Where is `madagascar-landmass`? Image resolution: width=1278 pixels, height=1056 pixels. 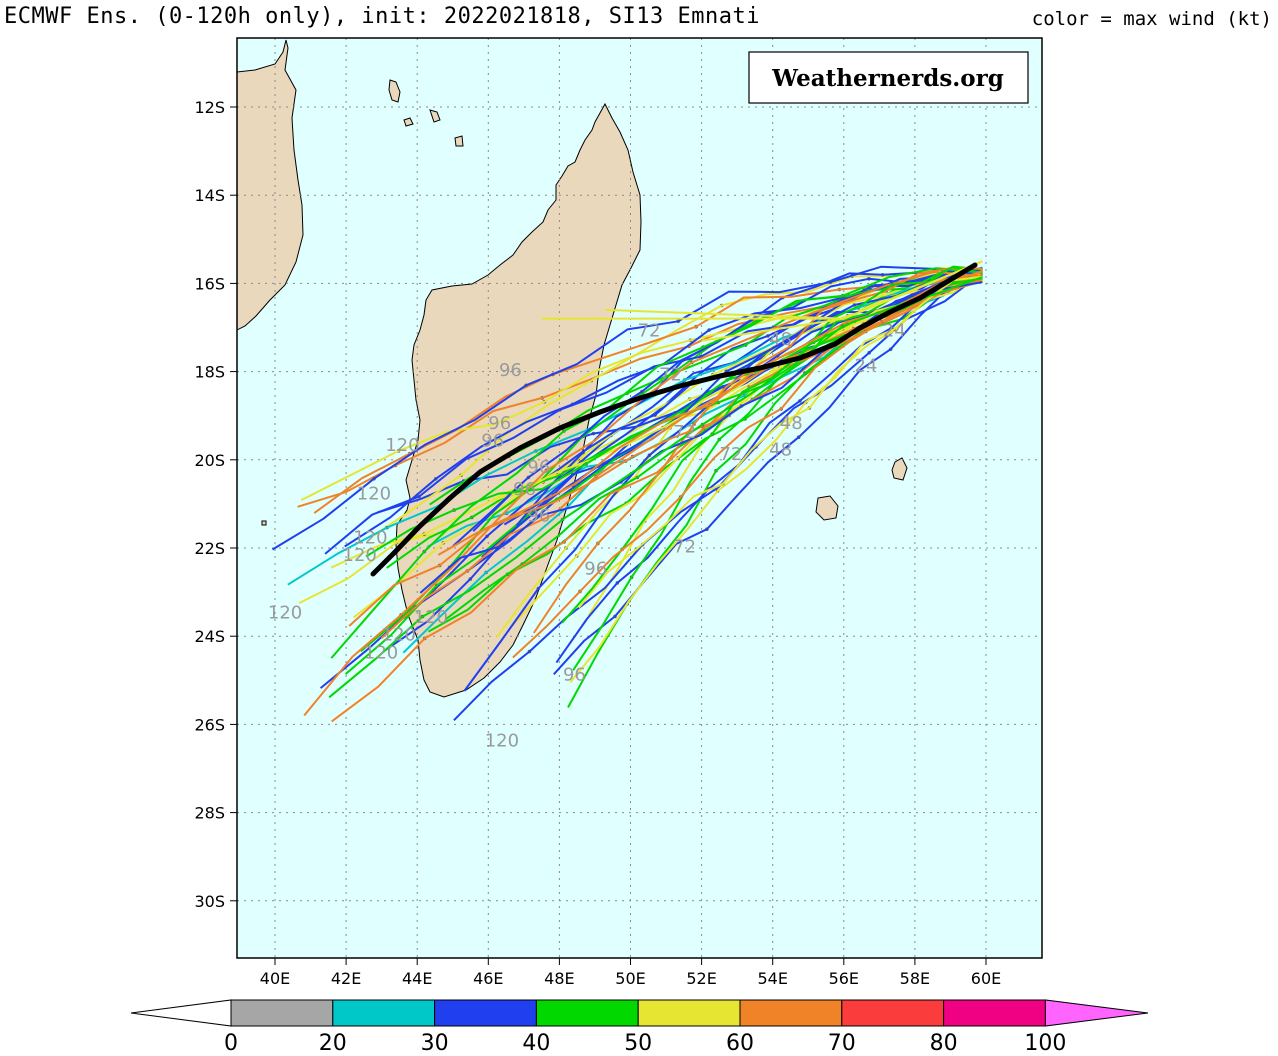
madagascar-landmass is located at coordinates (518, 400).